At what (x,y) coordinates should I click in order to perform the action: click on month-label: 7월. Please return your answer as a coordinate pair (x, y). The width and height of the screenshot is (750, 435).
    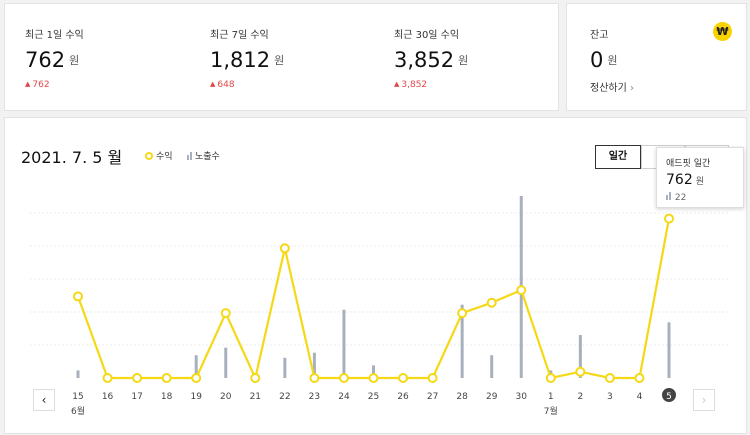
    Looking at the image, I should click on (551, 411).